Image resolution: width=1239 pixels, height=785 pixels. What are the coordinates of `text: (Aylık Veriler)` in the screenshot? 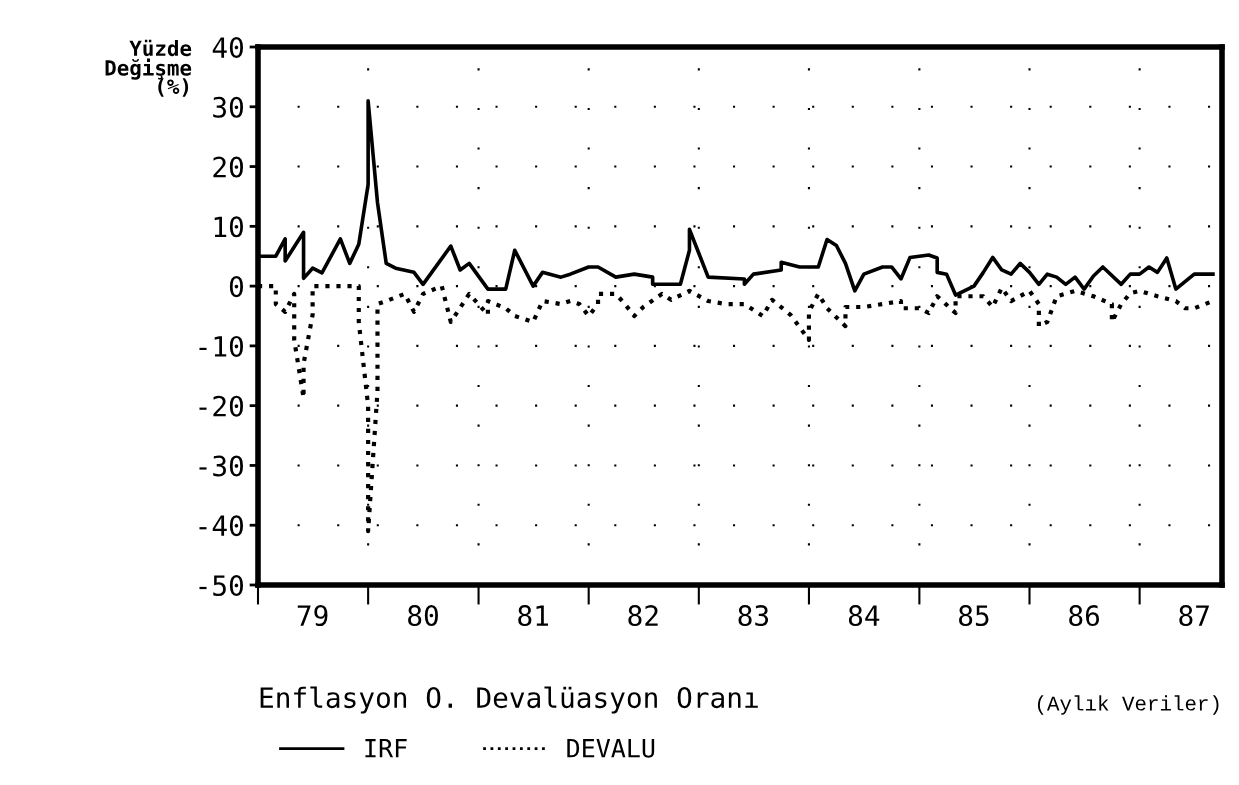 It's located at (1128, 705).